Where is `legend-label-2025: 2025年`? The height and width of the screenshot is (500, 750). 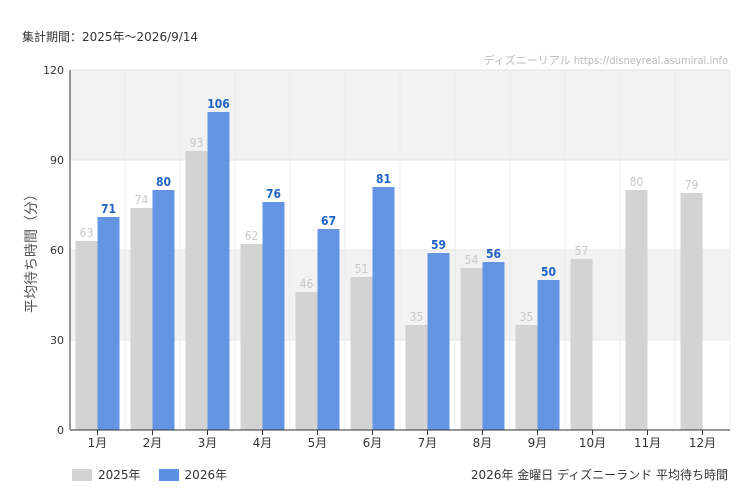 legend-label-2025: 2025年 is located at coordinates (119, 475).